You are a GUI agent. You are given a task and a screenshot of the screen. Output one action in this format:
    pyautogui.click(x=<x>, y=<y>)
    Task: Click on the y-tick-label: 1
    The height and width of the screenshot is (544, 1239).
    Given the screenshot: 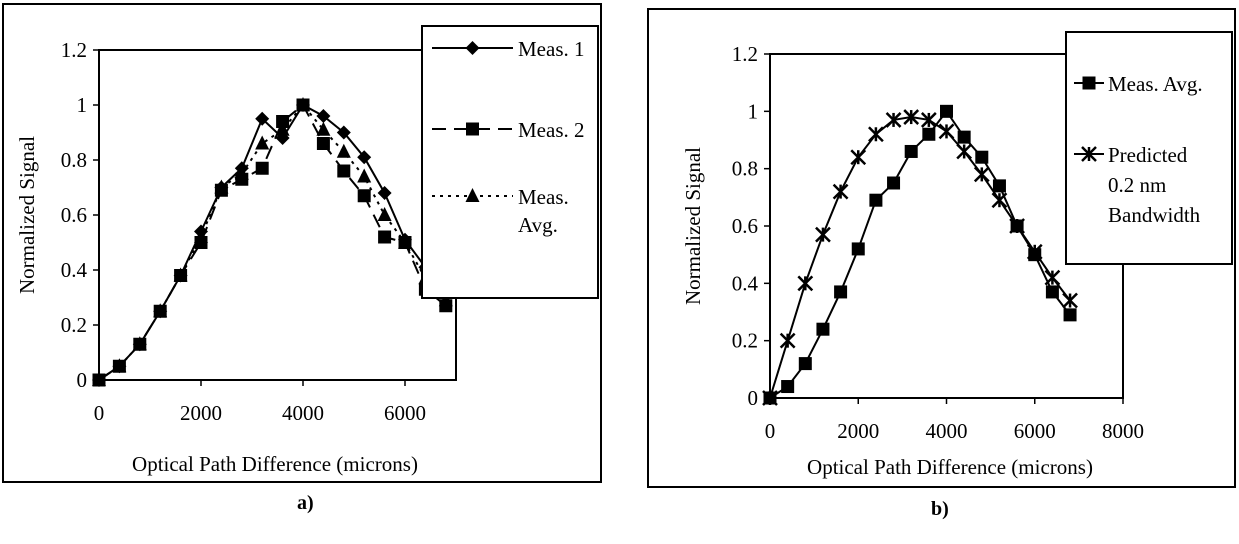 What is the action you would take?
    pyautogui.click(x=753, y=111)
    